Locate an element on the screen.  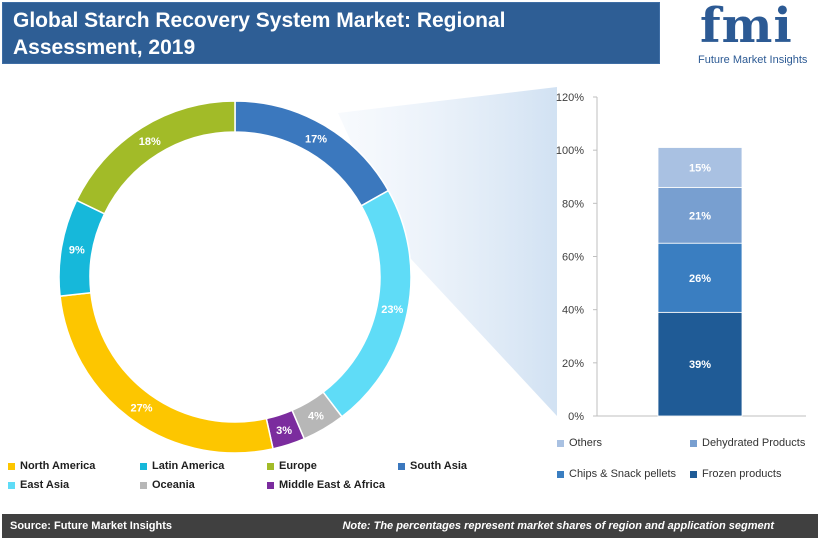
legend-label: Chips & Snack pellets is located at coordinates (622, 474).